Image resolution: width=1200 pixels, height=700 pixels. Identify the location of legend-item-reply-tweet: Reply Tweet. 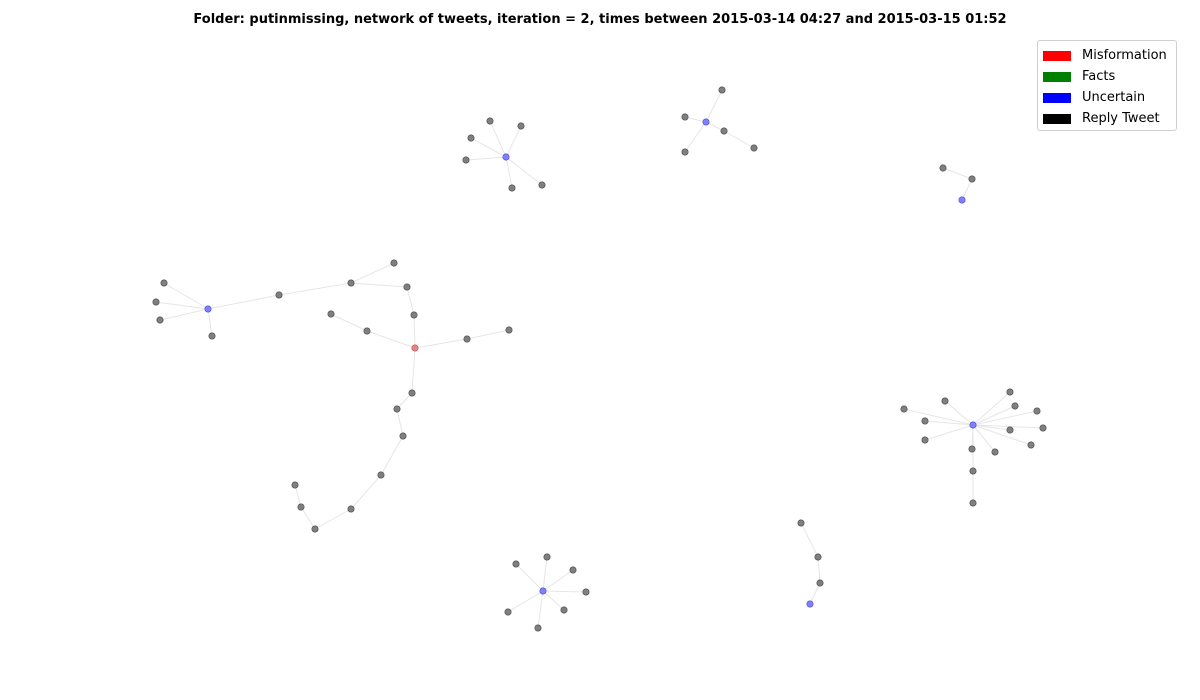
(1107, 118).